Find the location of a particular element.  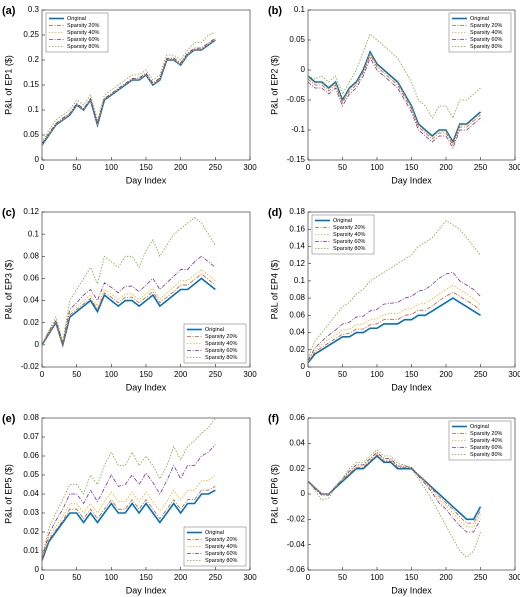

y-tick-label: 0.18 is located at coordinates (297, 211).